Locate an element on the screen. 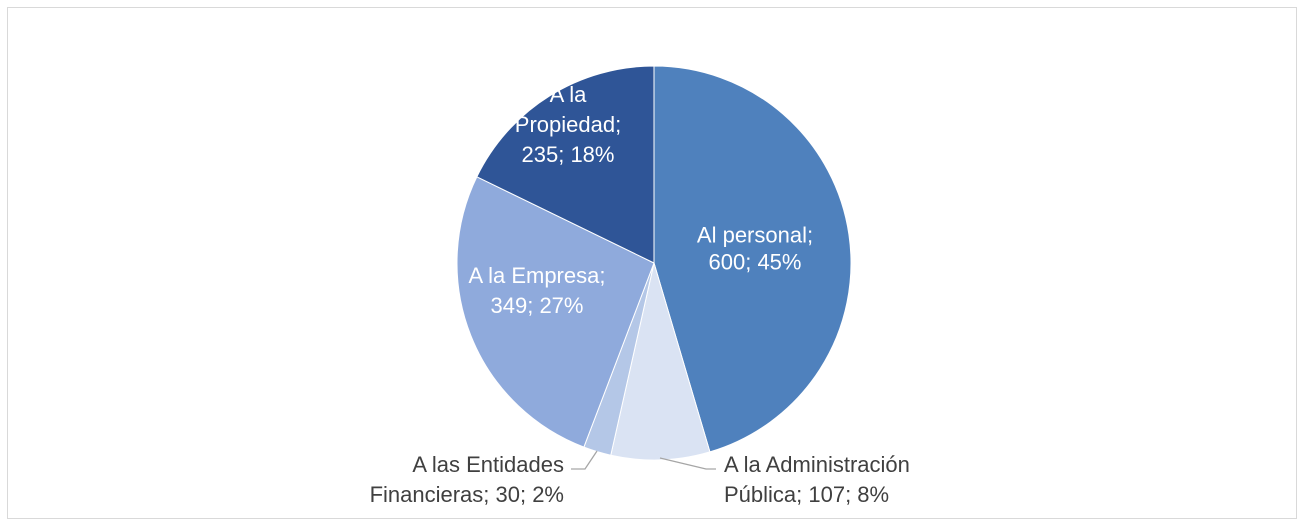 Image resolution: width=1305 pixels, height=519 pixels. data-label-4: A la Empresa; 349; 27% is located at coordinates (537, 290).